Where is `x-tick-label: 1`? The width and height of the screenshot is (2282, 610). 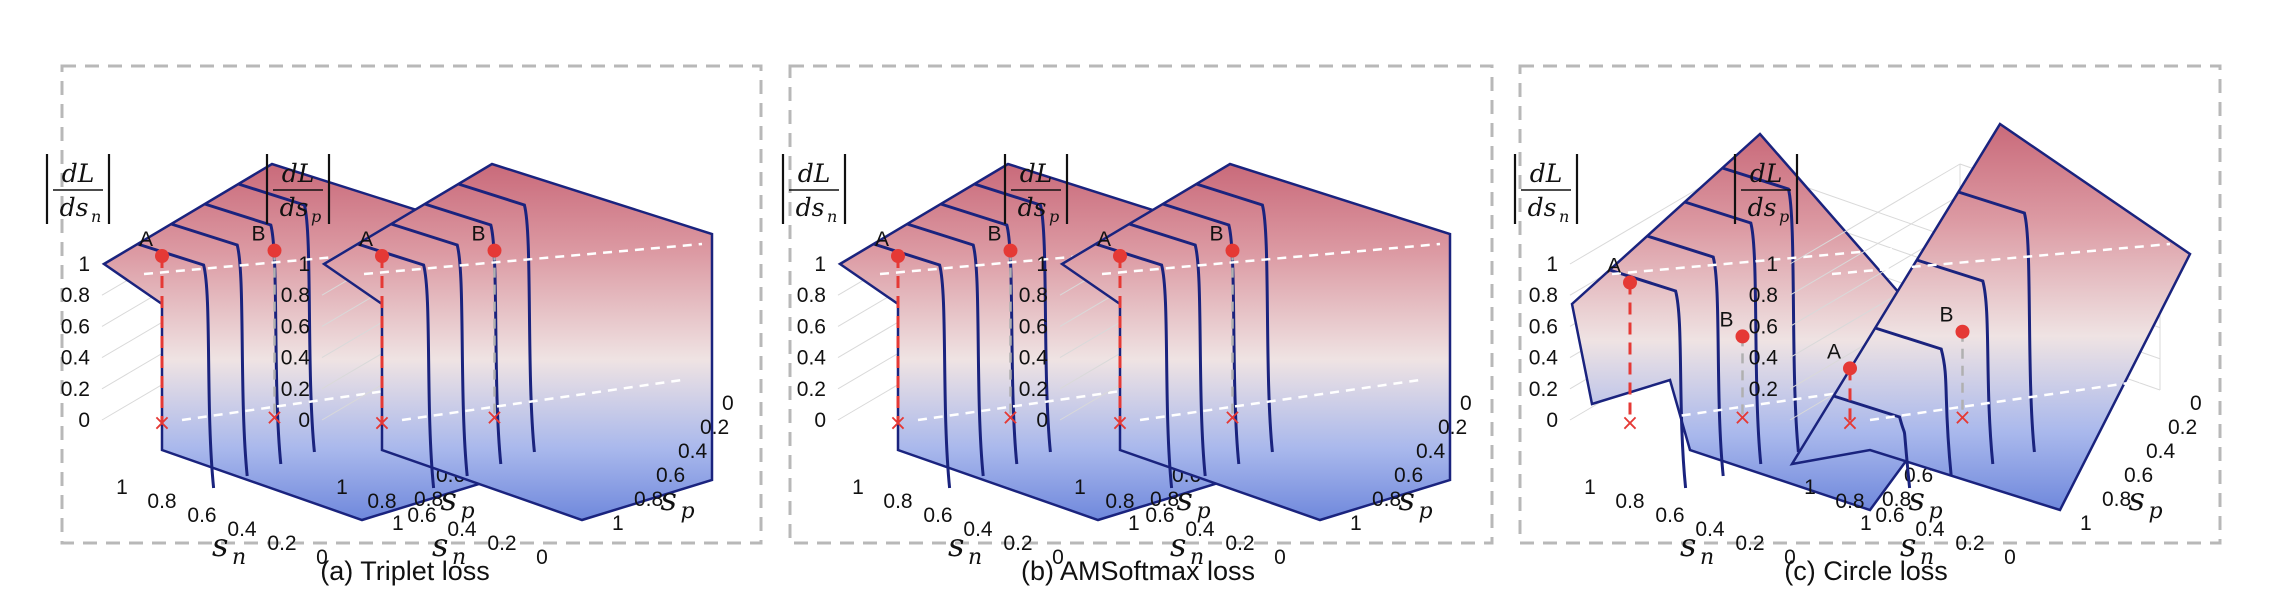 x-tick-label: 1 is located at coordinates (122, 487).